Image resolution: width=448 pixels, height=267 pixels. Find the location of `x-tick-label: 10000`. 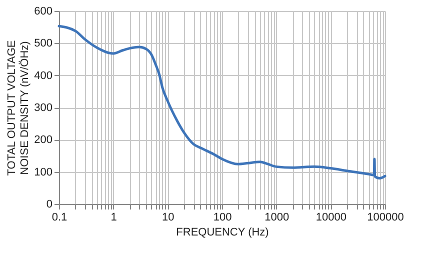

x-tick-label: 10000 is located at coordinates (331, 218).